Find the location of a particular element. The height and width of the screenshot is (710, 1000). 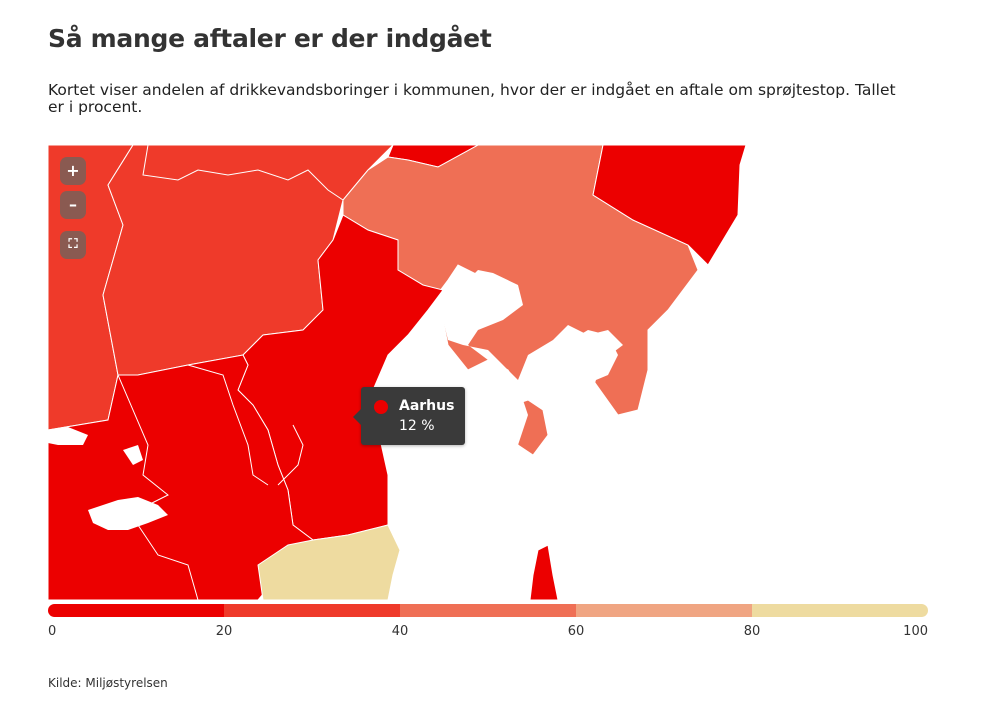

source-note: Kilde: Miljøstyrelsen is located at coordinates (108, 683).